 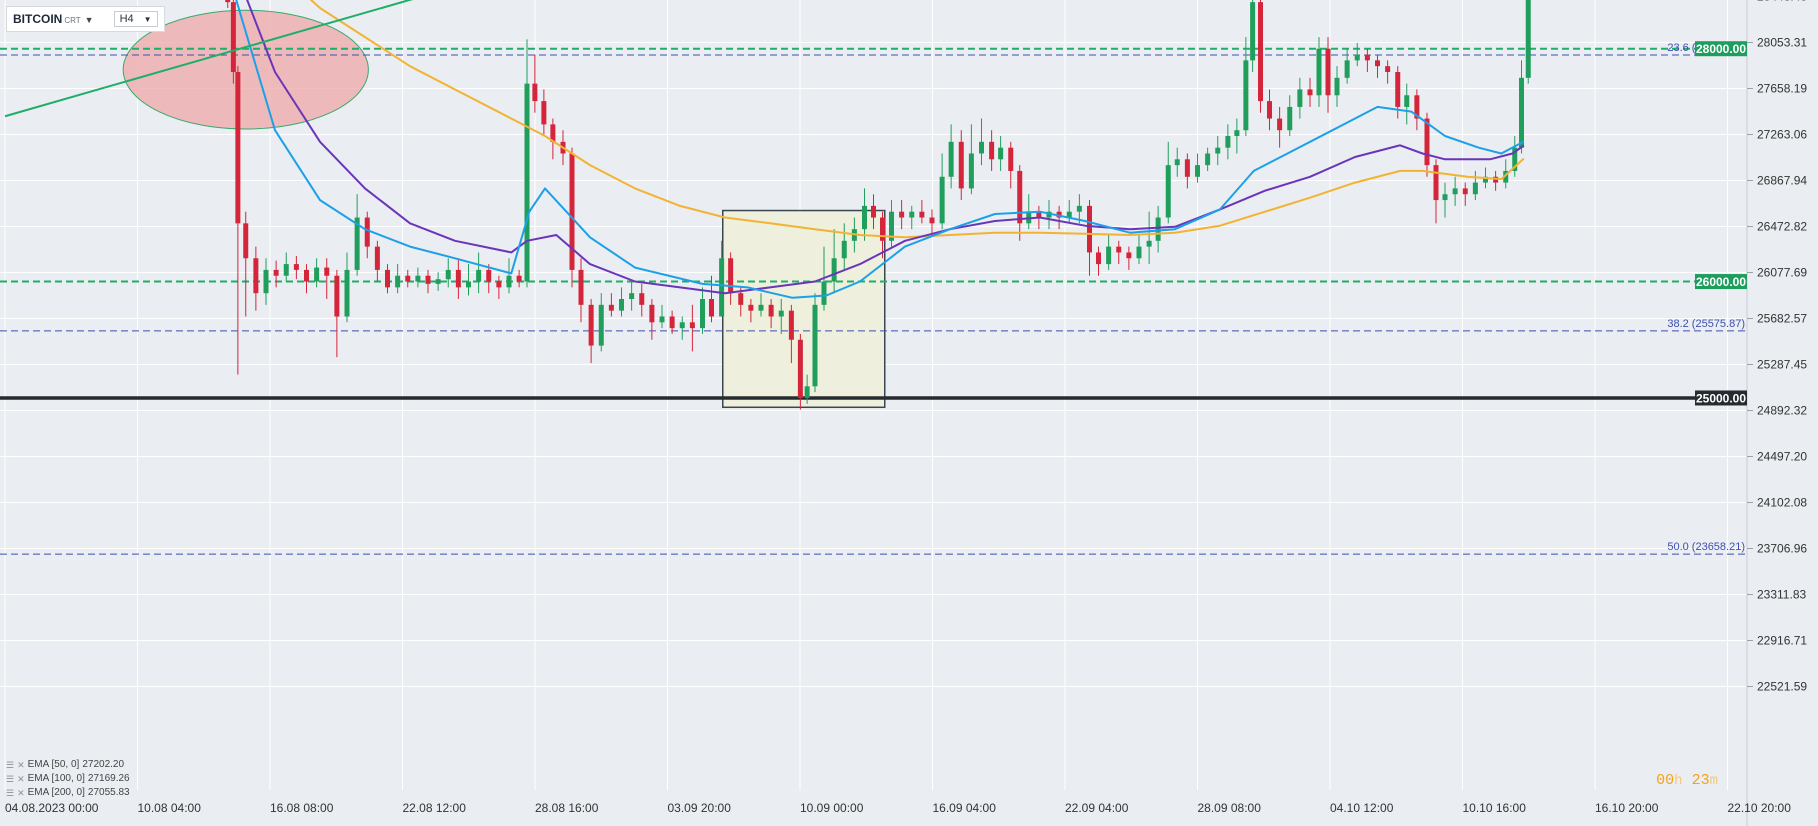 I want to click on legend-item-ema50: ☰ ✕ EMA [50, 0] 27202.20, so click(x=68, y=765).